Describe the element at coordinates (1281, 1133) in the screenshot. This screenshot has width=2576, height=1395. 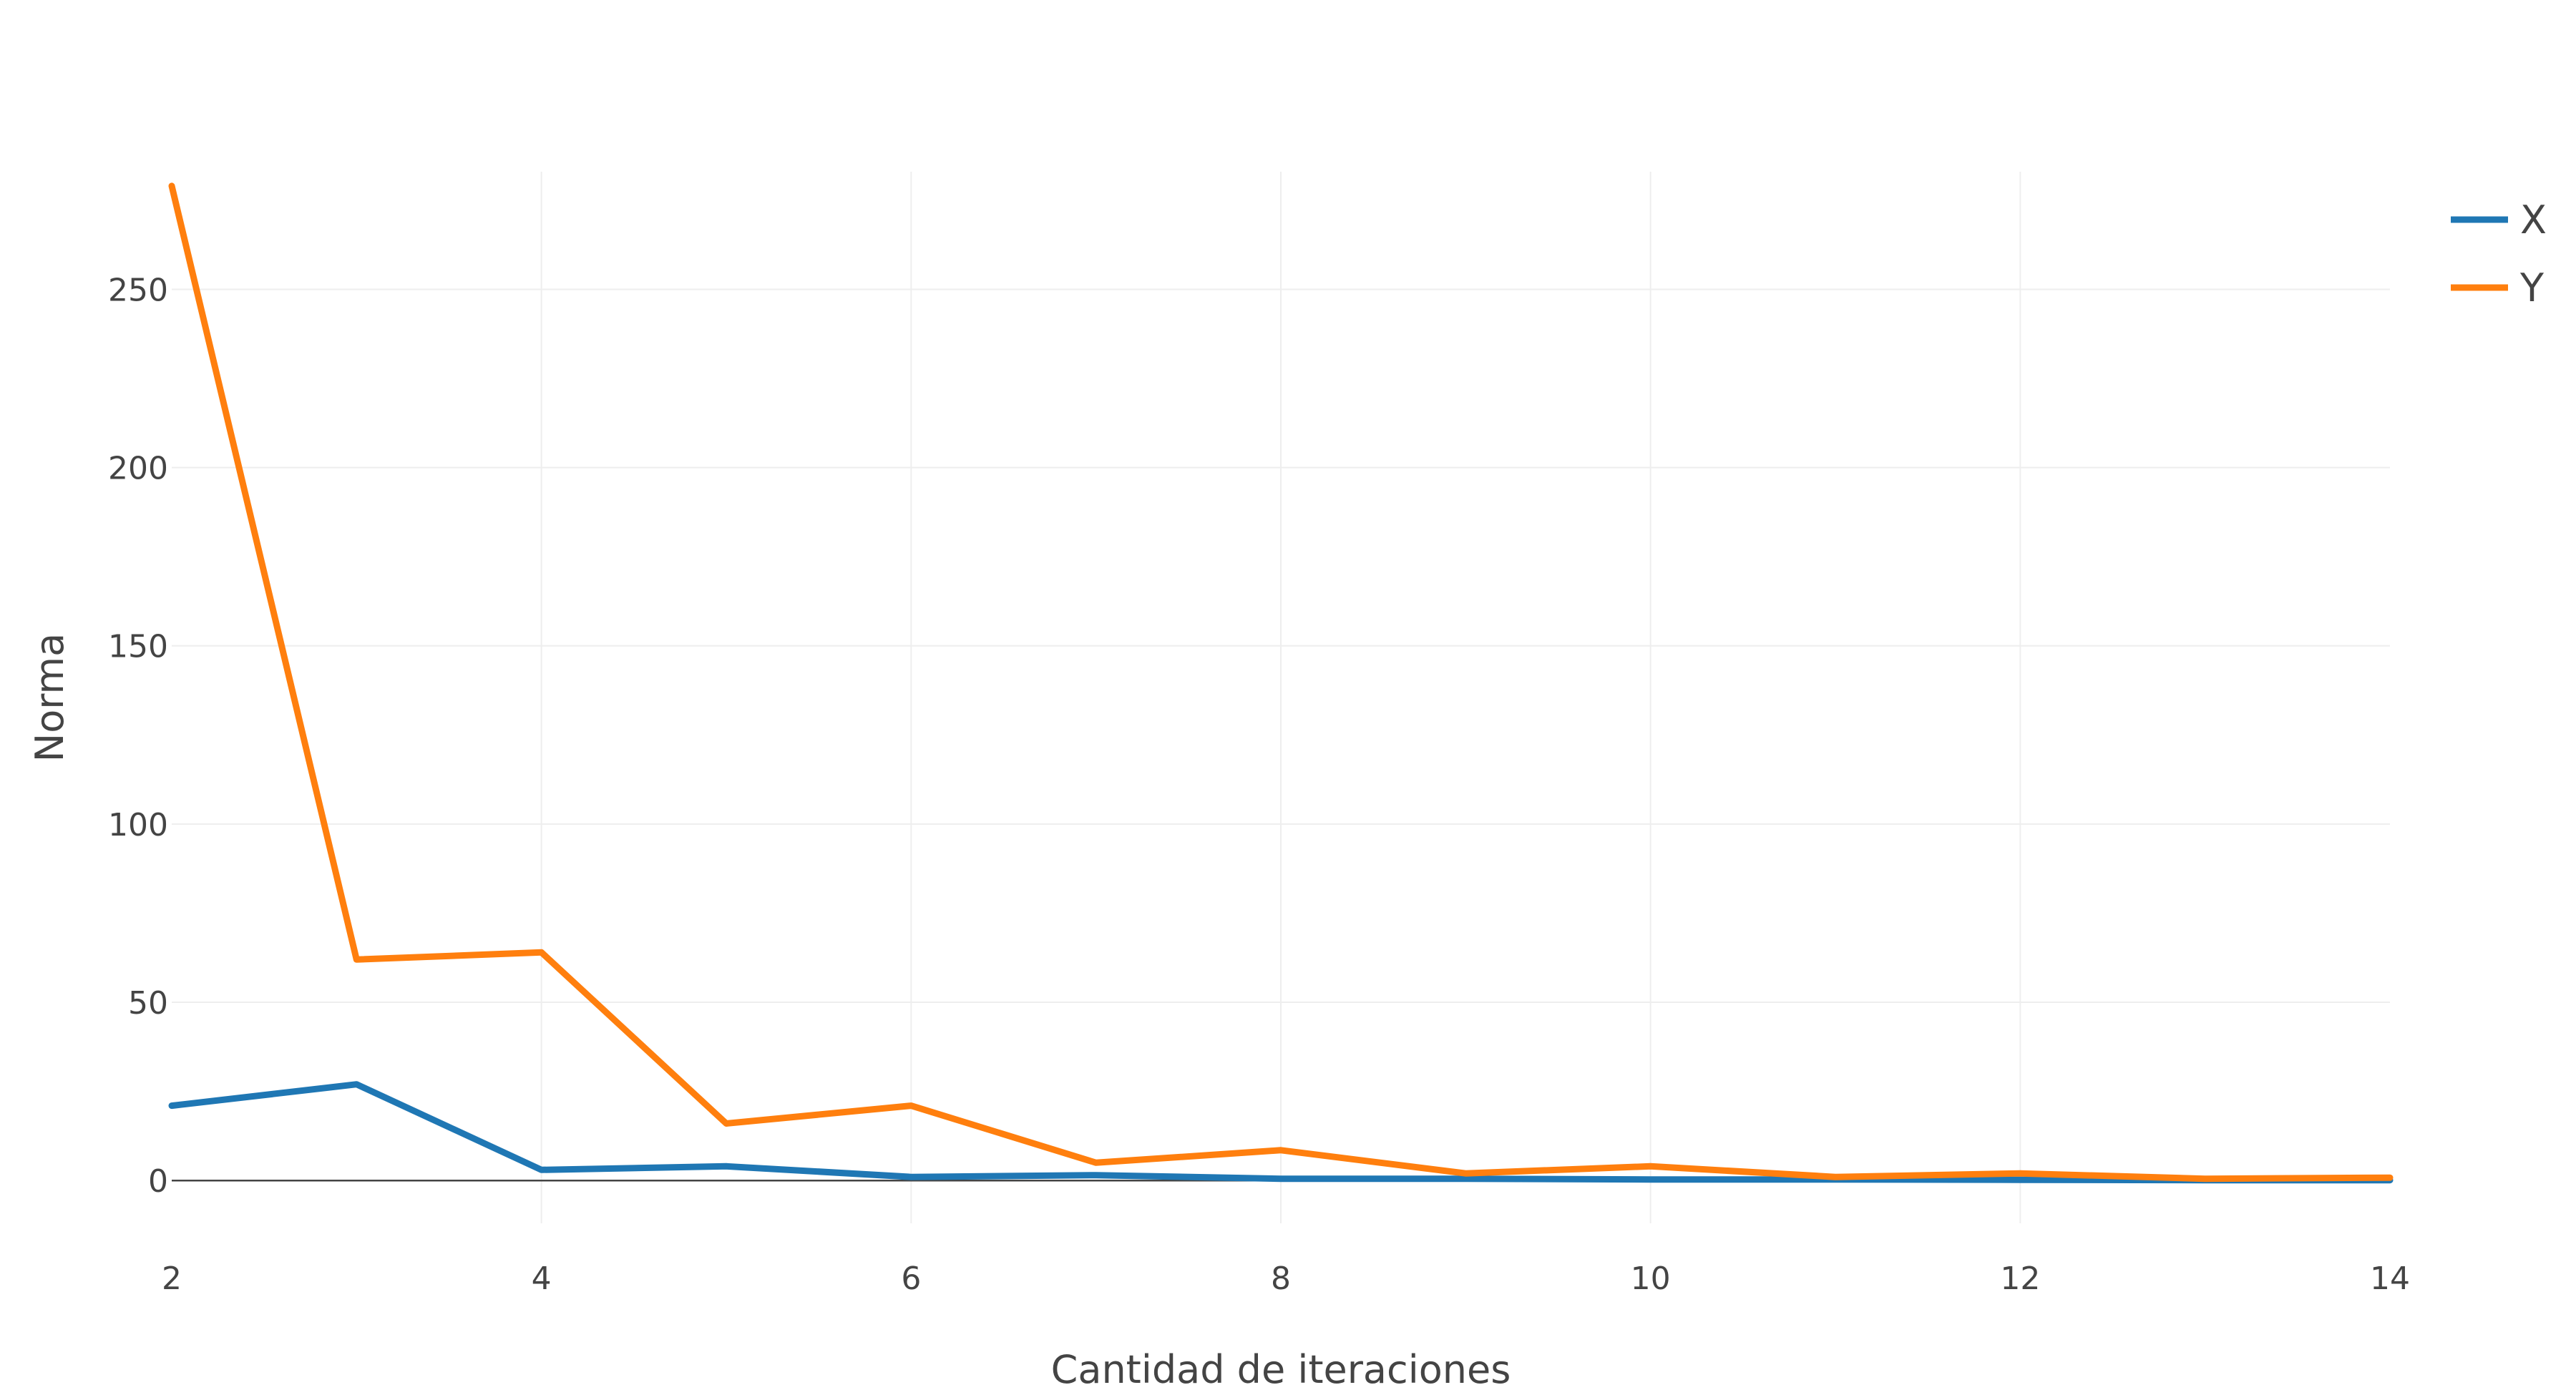
I see `series-line-x` at that location.